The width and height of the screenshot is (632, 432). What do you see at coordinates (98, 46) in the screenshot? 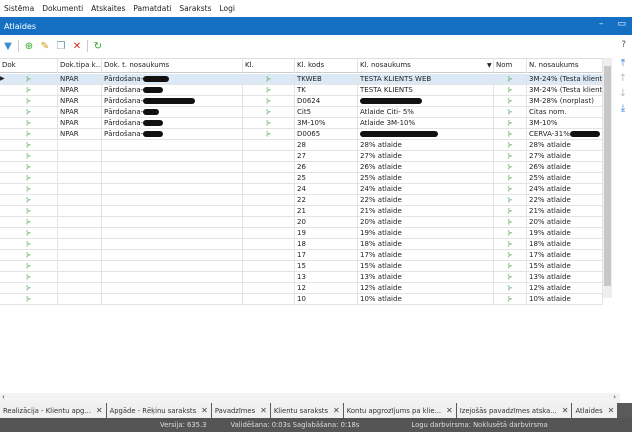
I see `refresh-icon: ↻` at bounding box center [98, 46].